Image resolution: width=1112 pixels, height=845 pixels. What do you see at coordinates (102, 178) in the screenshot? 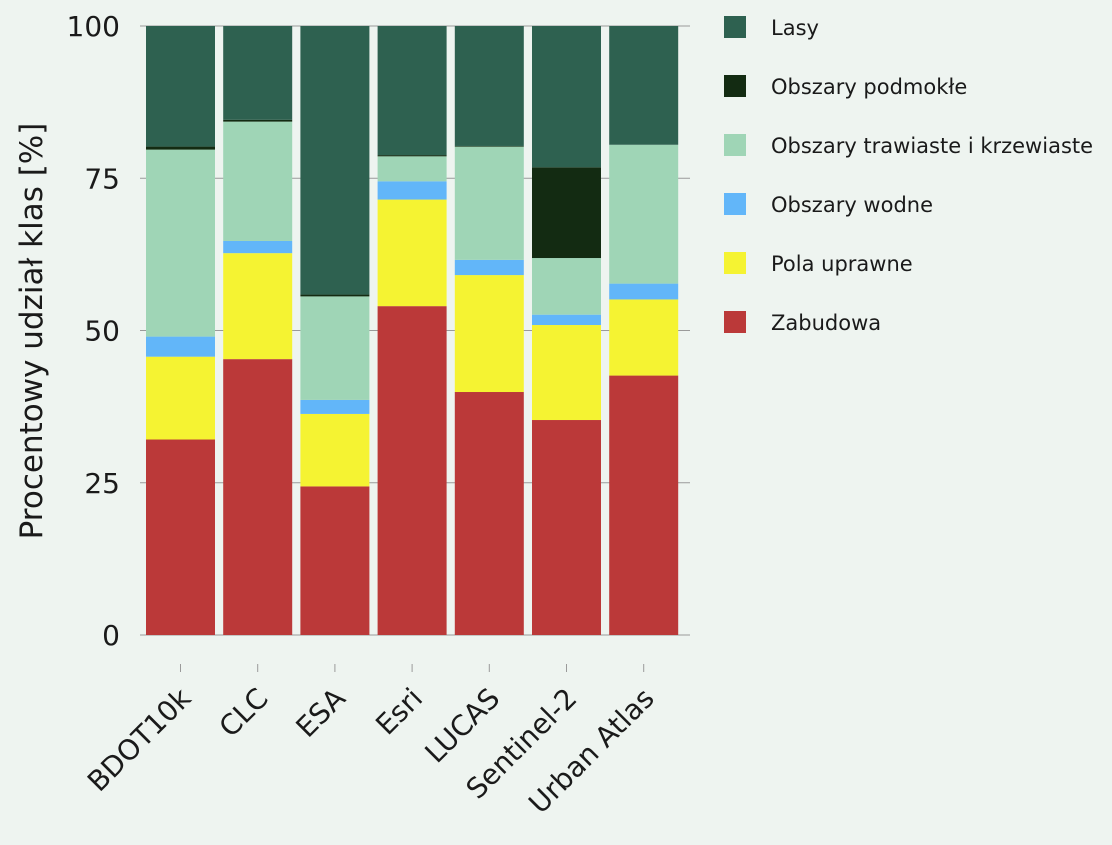
I see `y-tick-label-75: 75` at bounding box center [102, 178].